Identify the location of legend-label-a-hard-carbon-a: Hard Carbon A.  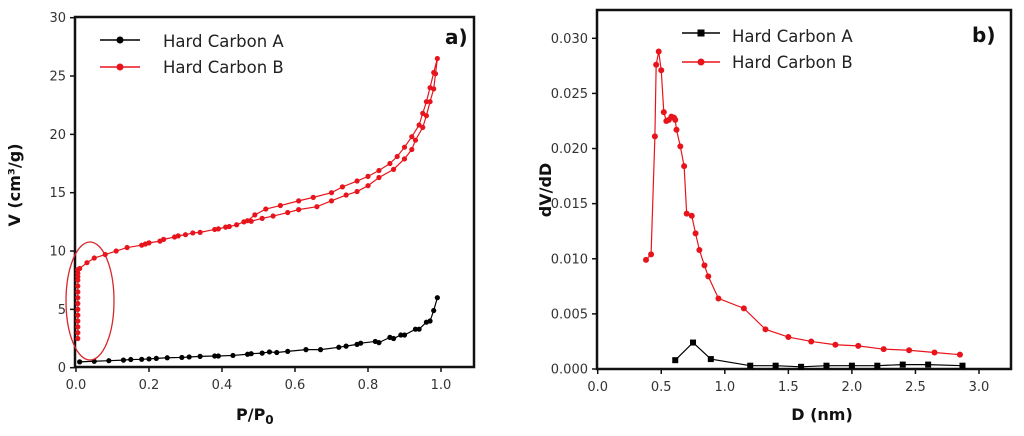
(223, 41).